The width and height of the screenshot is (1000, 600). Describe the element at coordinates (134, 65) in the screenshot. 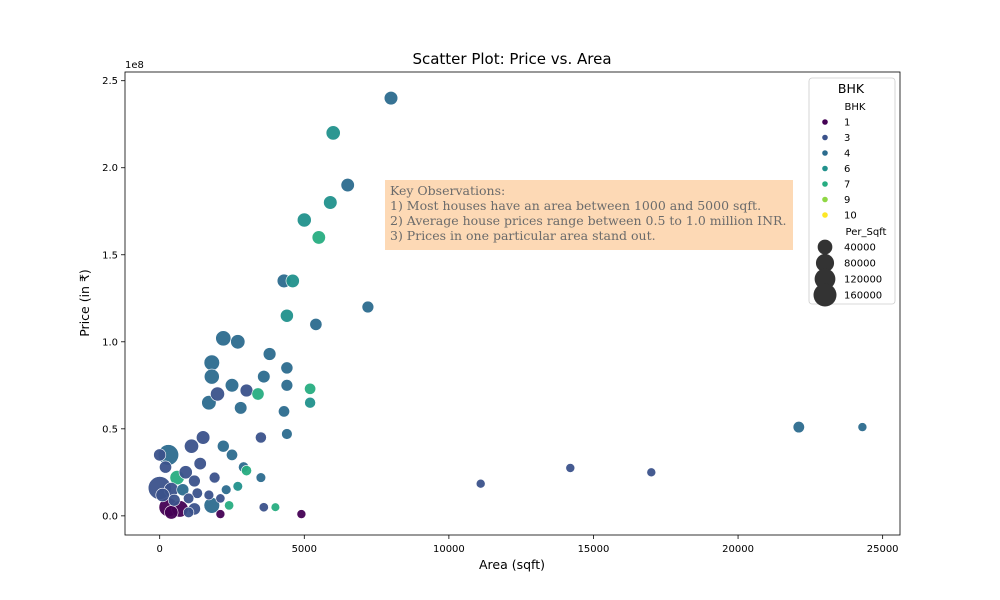

I see `y-offset-label: 1e8` at that location.